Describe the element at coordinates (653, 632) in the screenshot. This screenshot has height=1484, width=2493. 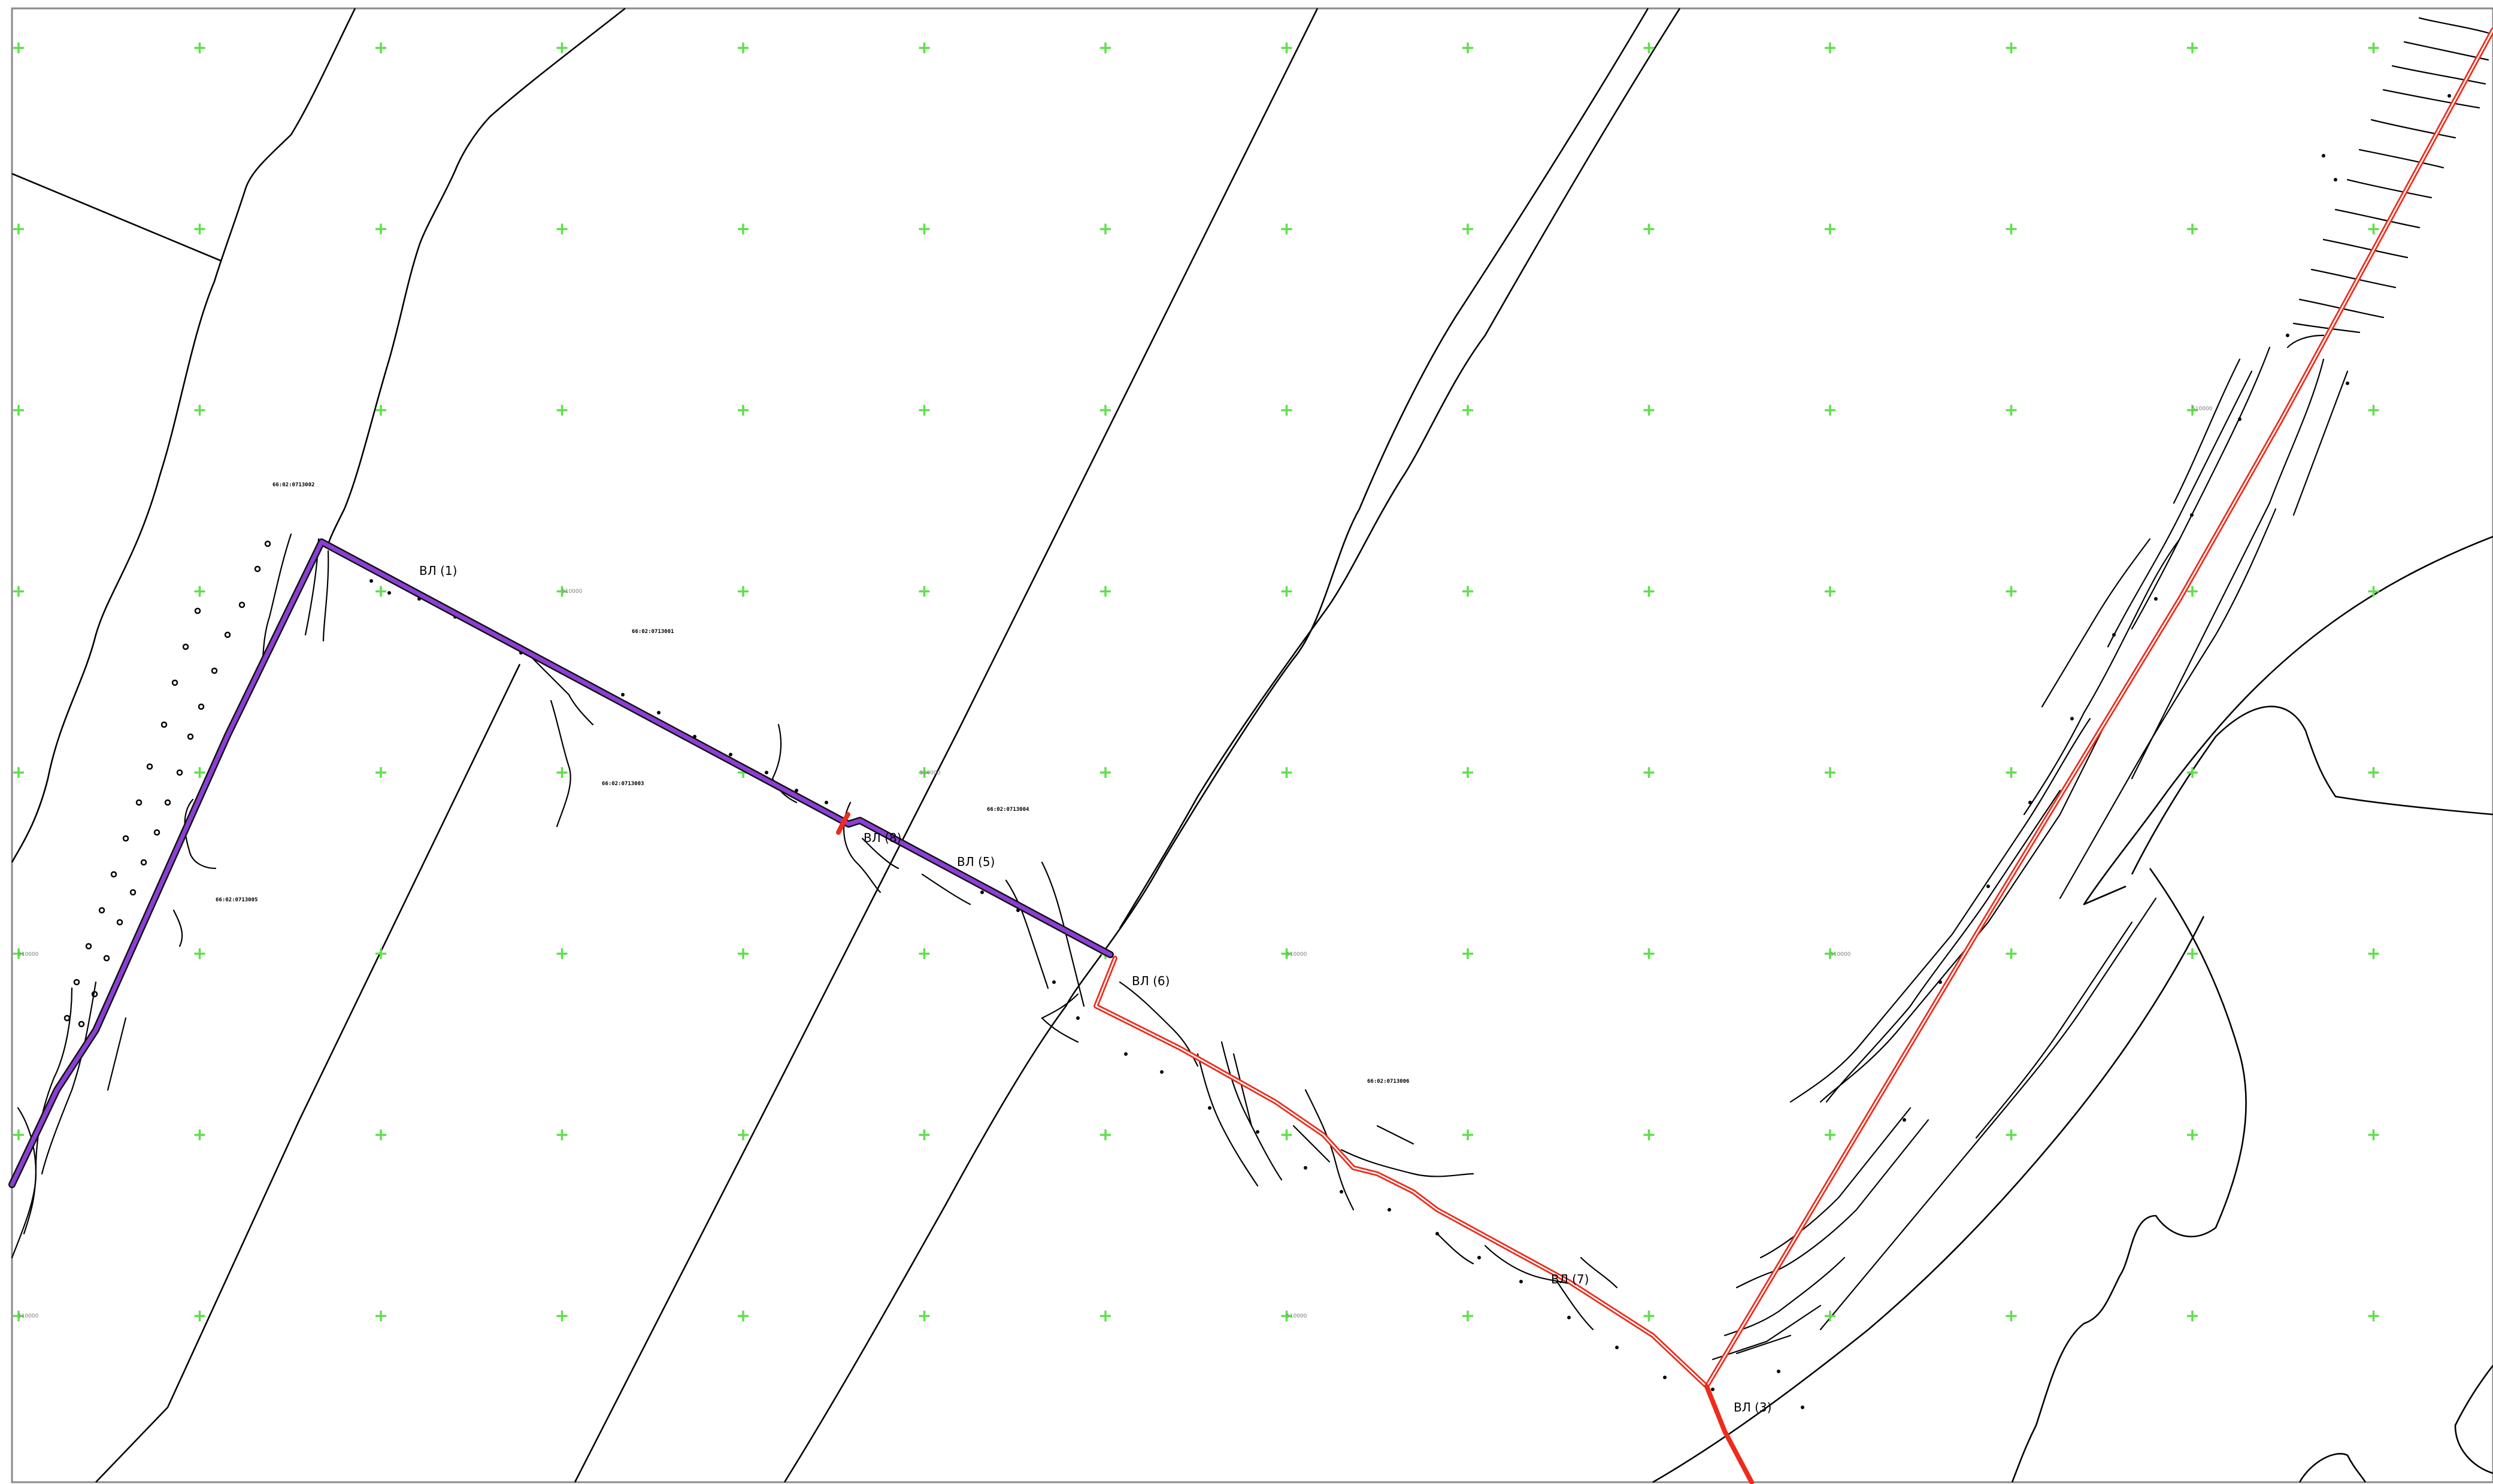
I see `parcel-code: 66:02:0713001` at that location.